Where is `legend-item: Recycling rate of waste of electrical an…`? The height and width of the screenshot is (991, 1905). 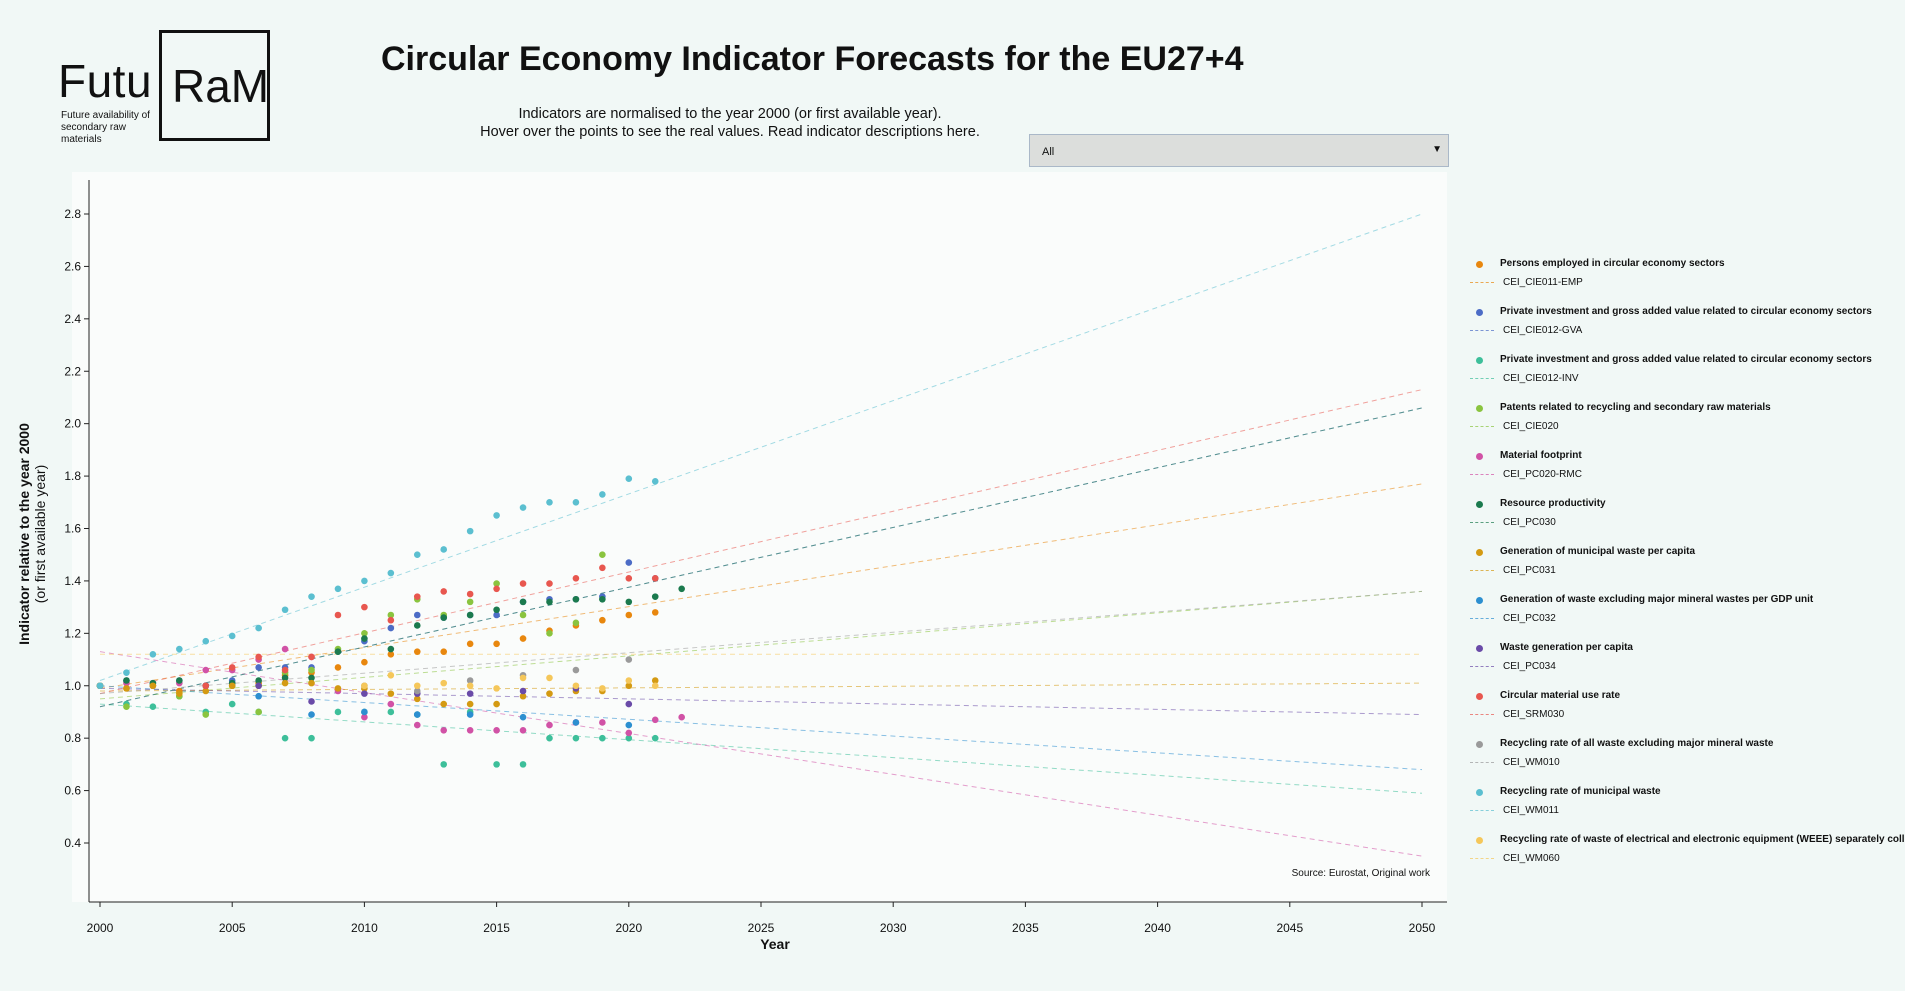 legend-item: Recycling rate of waste of electrical an… is located at coordinates (1687, 858).